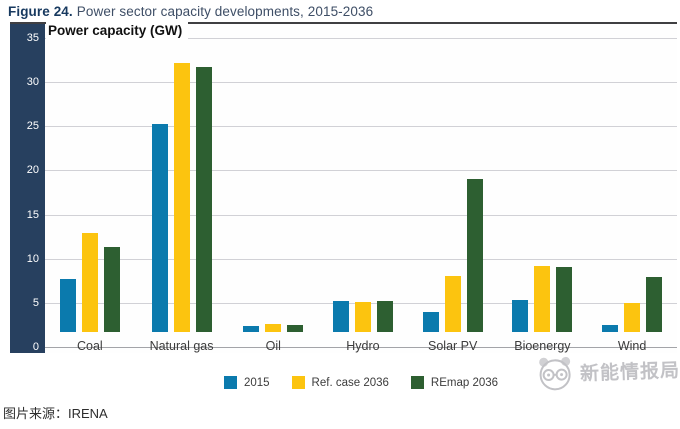 This screenshot has height=429, width=680. I want to click on bar-group: Coal, so click(89, 187).